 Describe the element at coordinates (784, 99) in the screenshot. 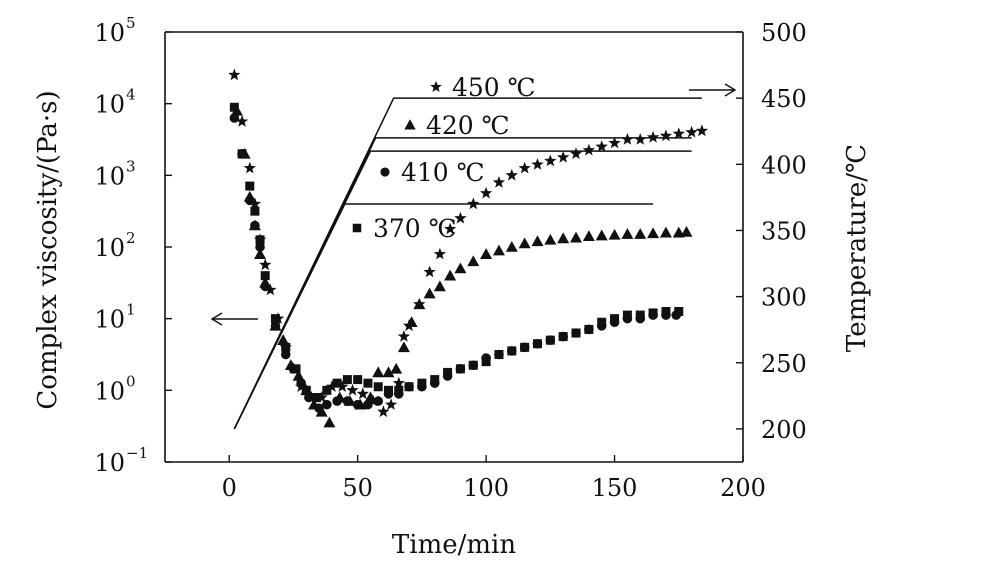

I see `y-right-tick-label: 450` at that location.